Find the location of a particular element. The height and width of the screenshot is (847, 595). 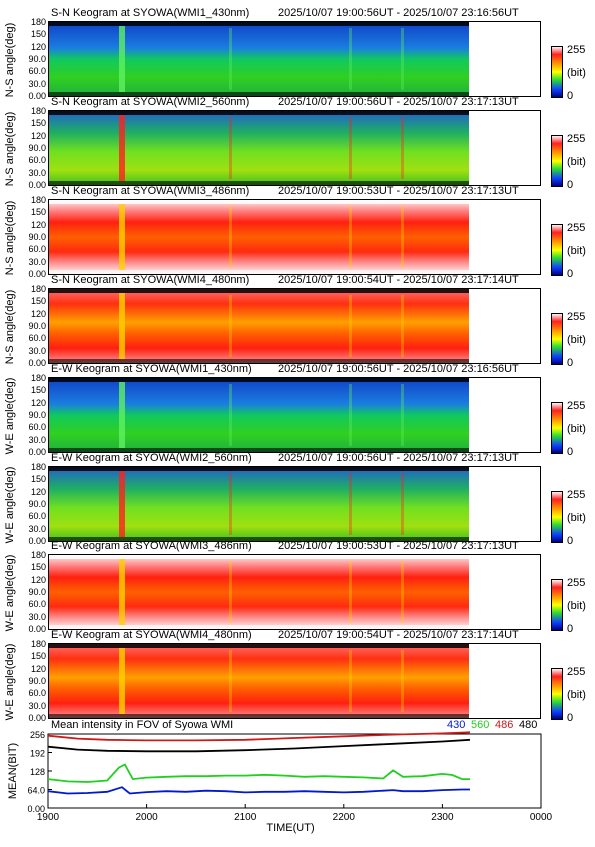

keogram-title: E-W Keogram at SYOWA(WMI2_560nm) is located at coordinates (151, 458).